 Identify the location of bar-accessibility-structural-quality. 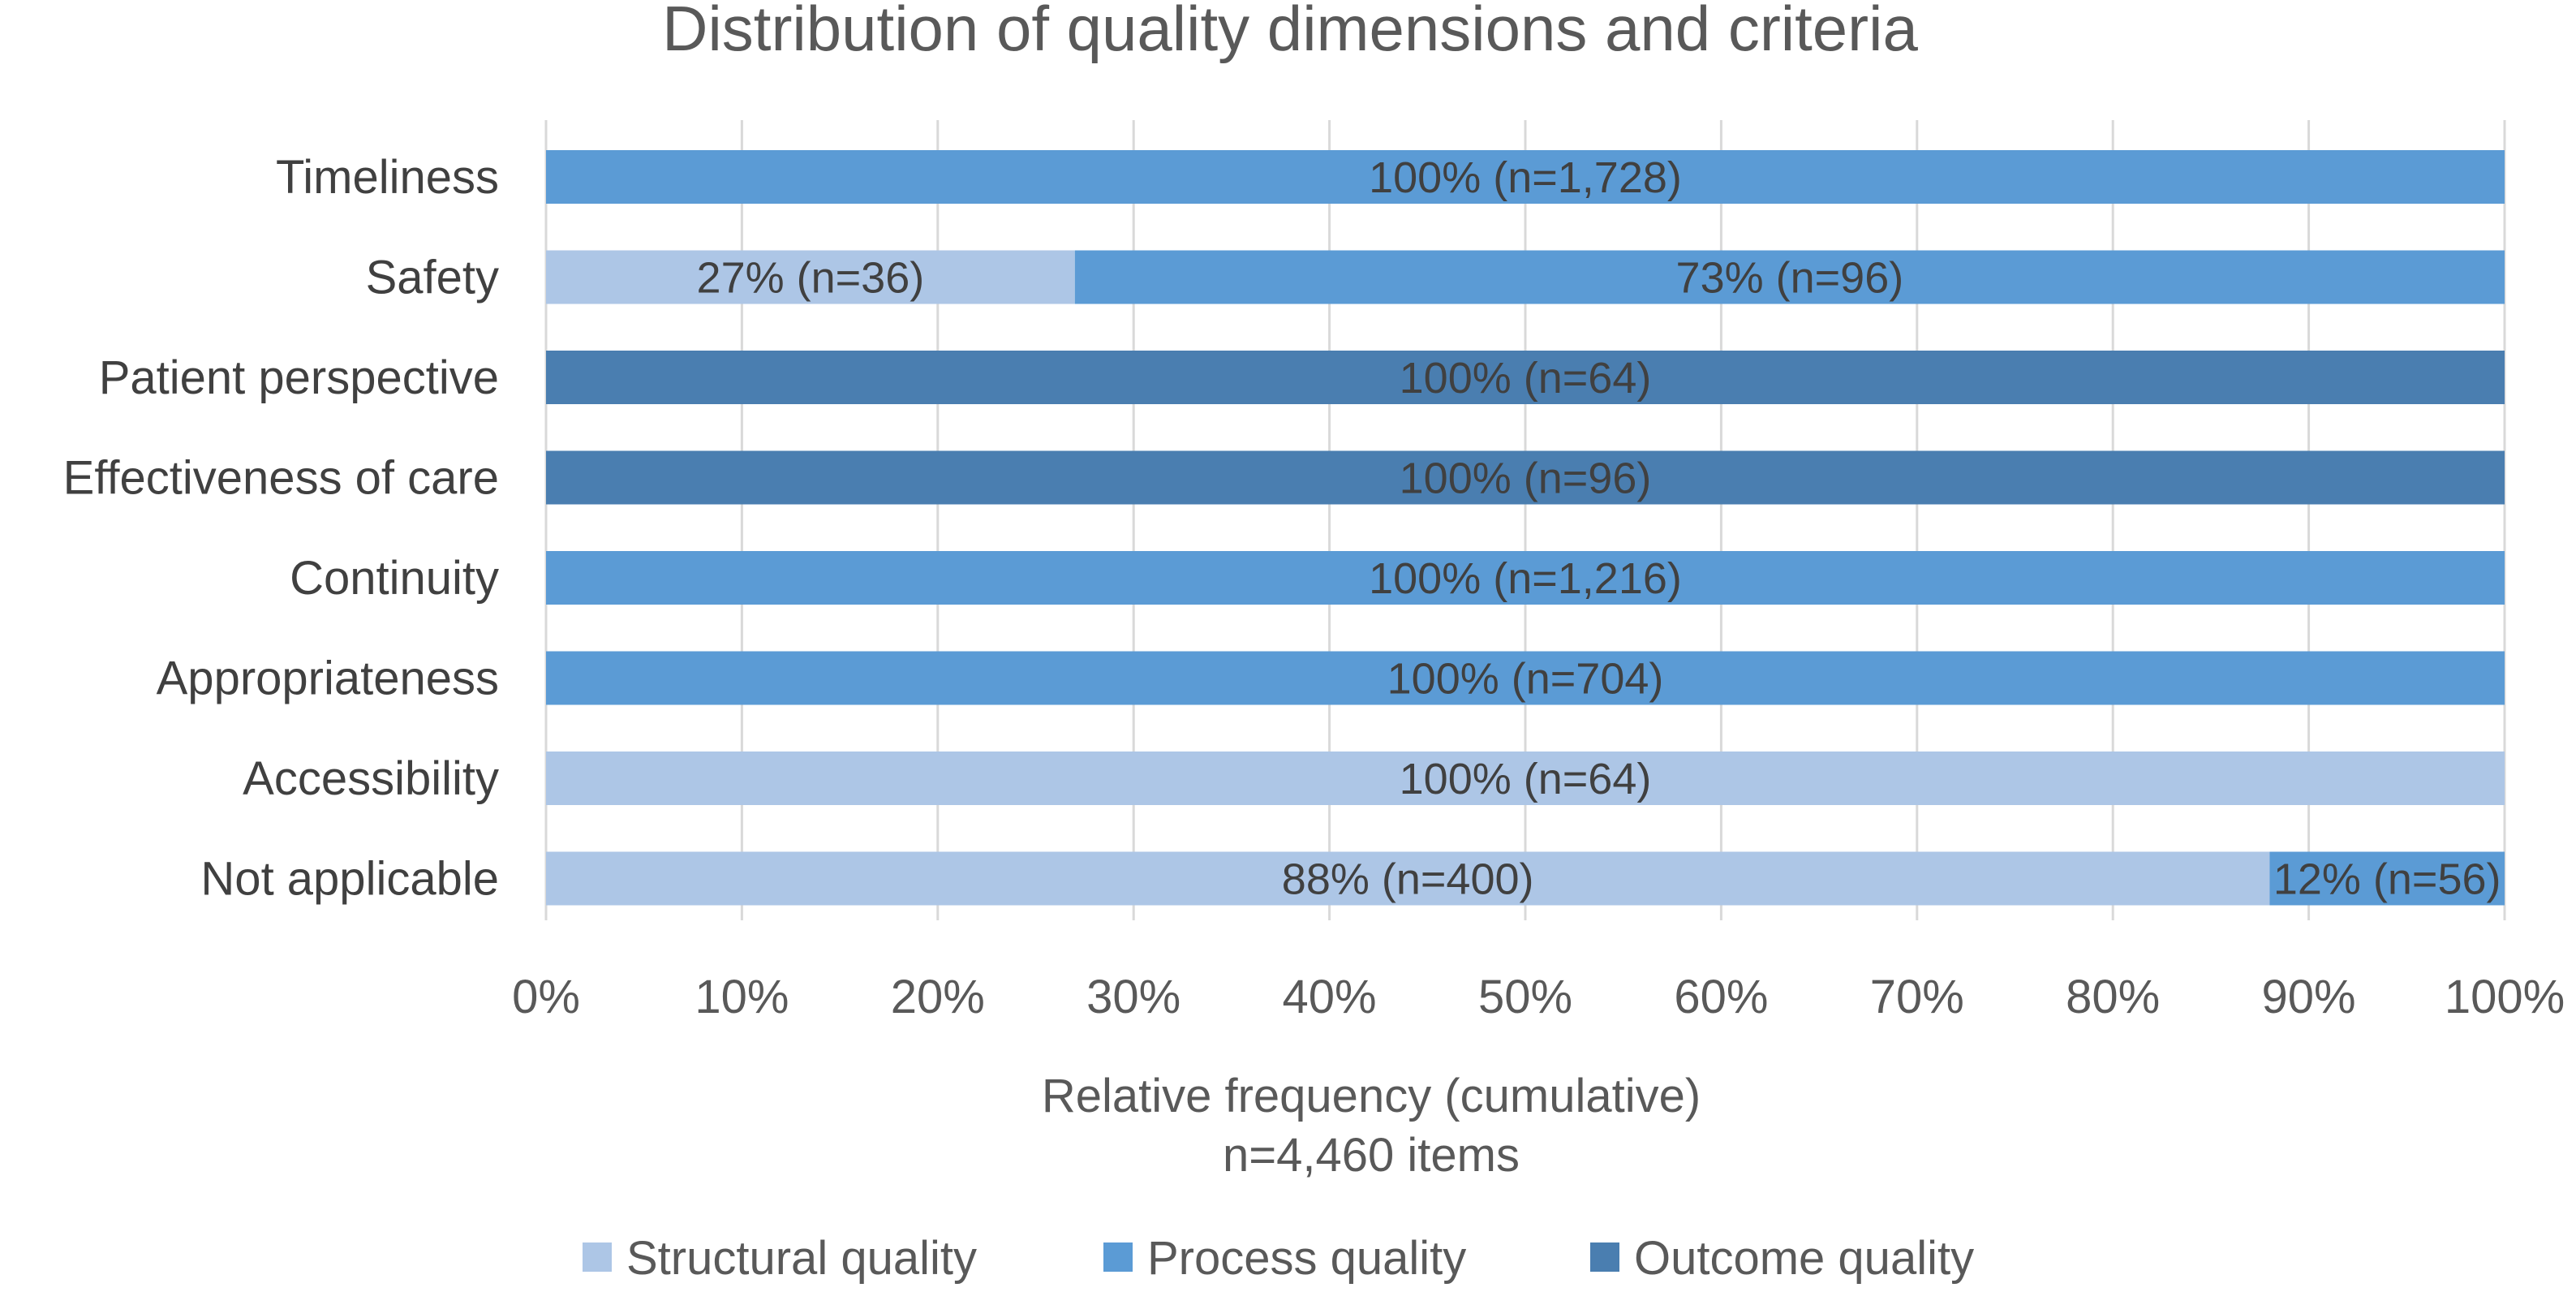
(1525, 779).